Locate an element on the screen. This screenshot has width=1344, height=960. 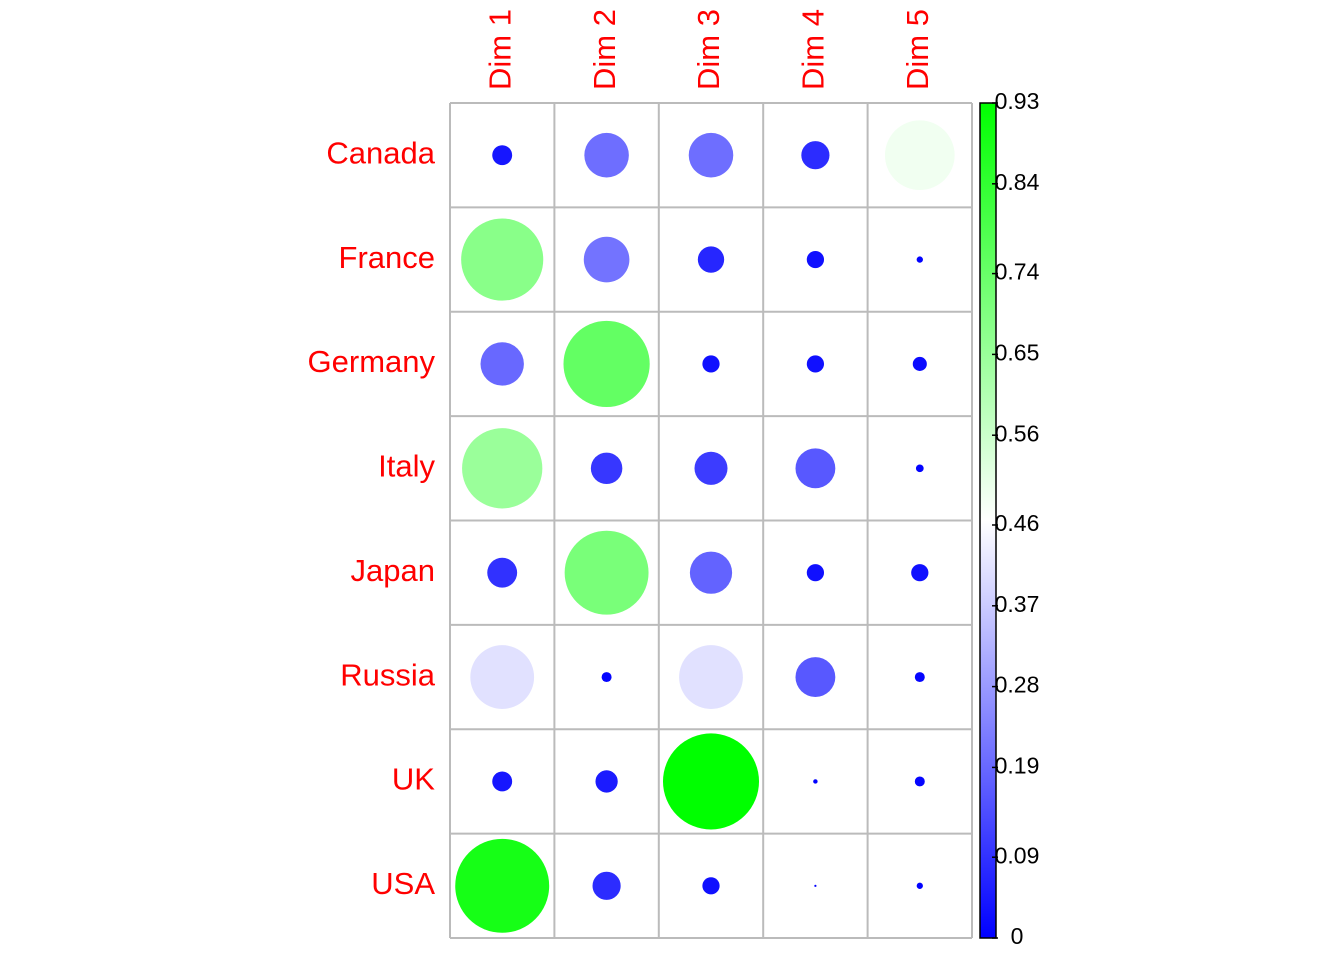
row-label: USA is located at coordinates (403, 883).